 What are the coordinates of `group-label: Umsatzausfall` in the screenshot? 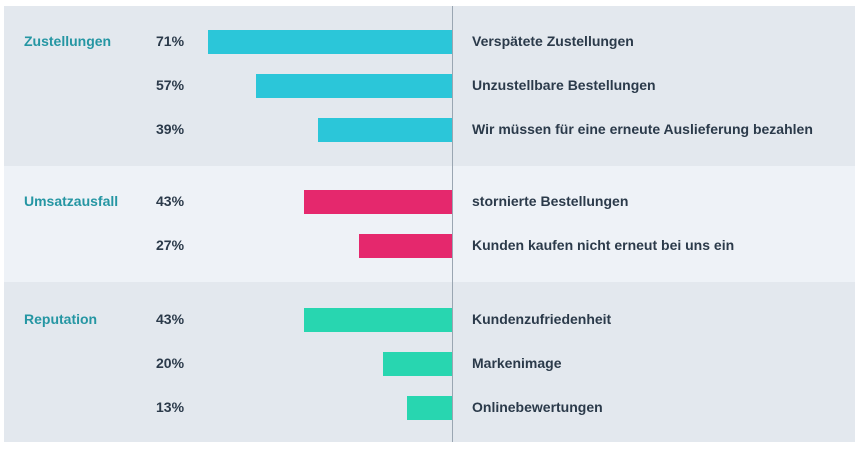 It's located at (71, 201).